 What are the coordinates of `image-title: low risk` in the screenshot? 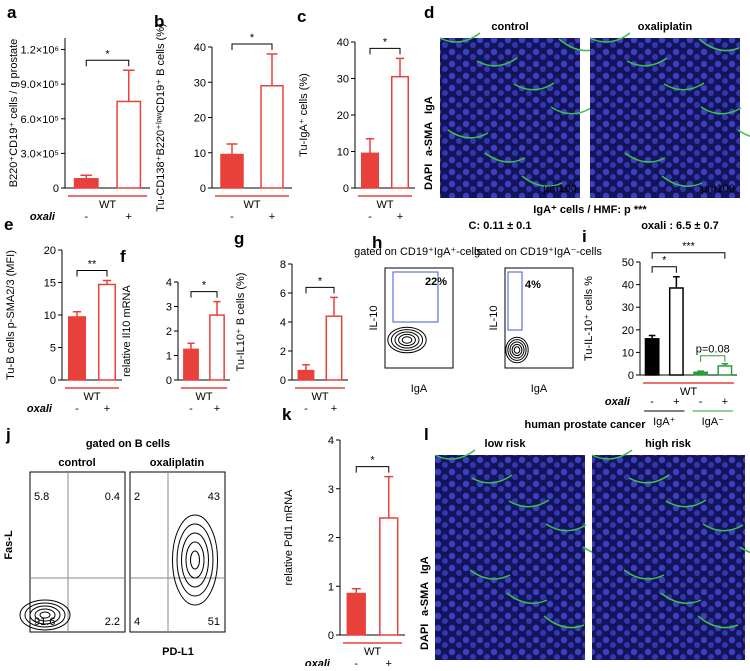 It's located at (506, 444).